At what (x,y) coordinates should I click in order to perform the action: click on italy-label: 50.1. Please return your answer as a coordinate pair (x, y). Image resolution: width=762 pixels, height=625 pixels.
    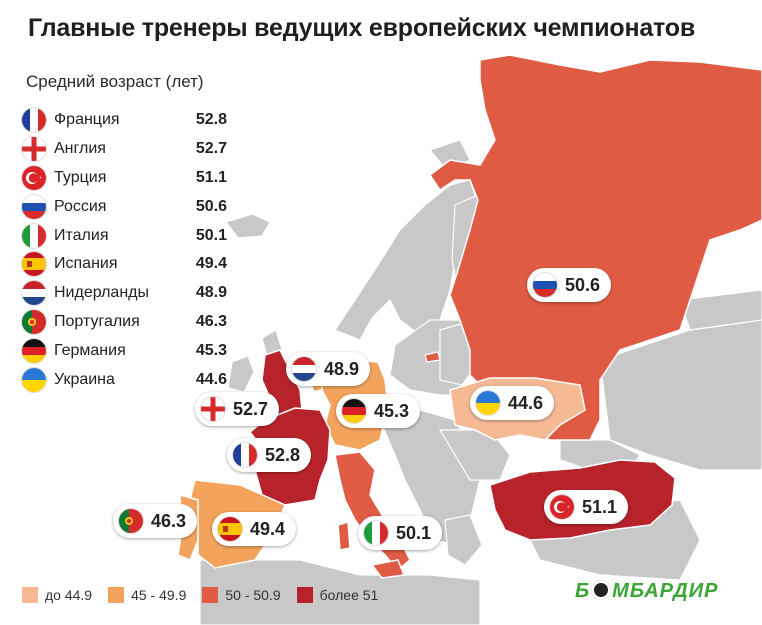
    Looking at the image, I should click on (400, 533).